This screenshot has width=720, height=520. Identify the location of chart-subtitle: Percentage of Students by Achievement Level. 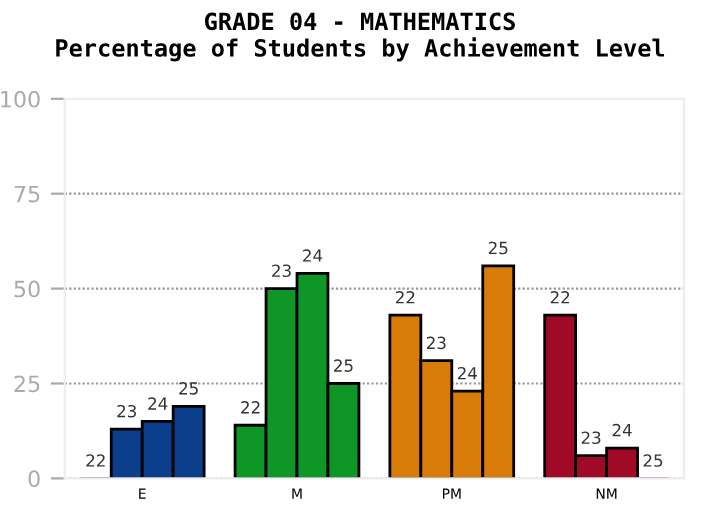
(360, 49).